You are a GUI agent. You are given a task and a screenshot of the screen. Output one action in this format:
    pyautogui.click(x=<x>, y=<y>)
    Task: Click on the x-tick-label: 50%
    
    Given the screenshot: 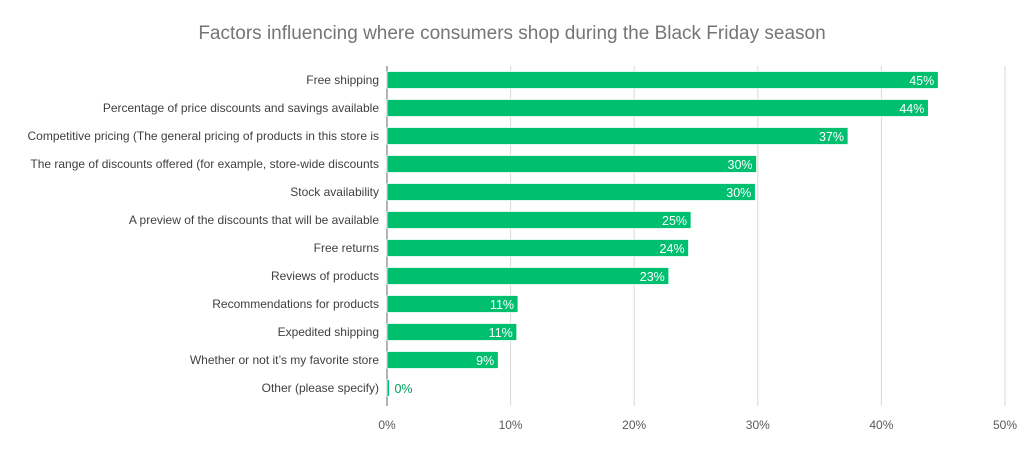 What is the action you would take?
    pyautogui.click(x=1005, y=425)
    